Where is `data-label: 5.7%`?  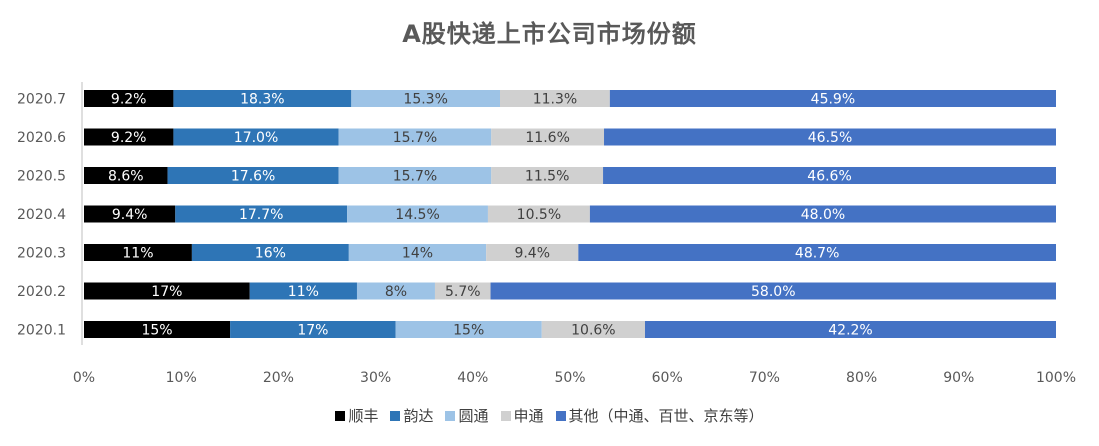 data-label: 5.7% is located at coordinates (463, 292).